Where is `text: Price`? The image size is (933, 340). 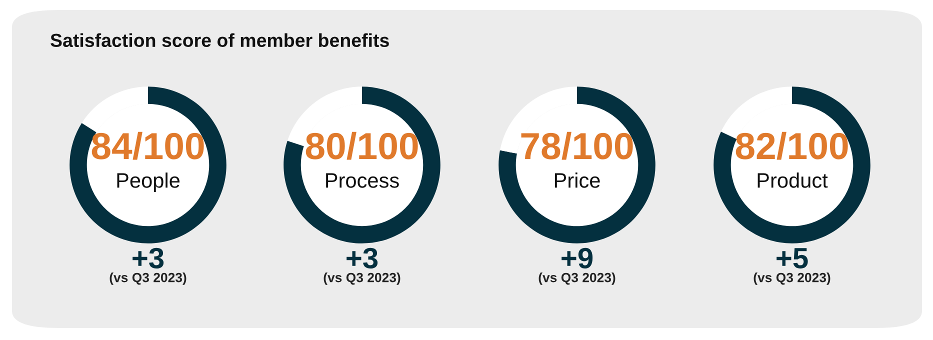
text: Price is located at coordinates (577, 180).